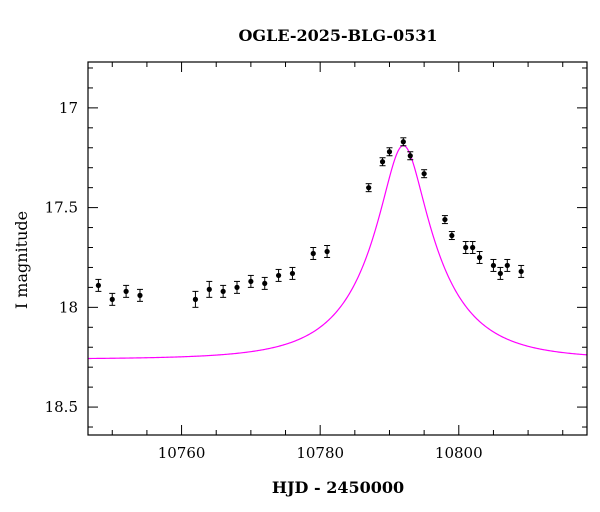 This screenshot has width=600, height=512. What do you see at coordinates (182, 453) in the screenshot?
I see `x-tick-label: 10760` at bounding box center [182, 453].